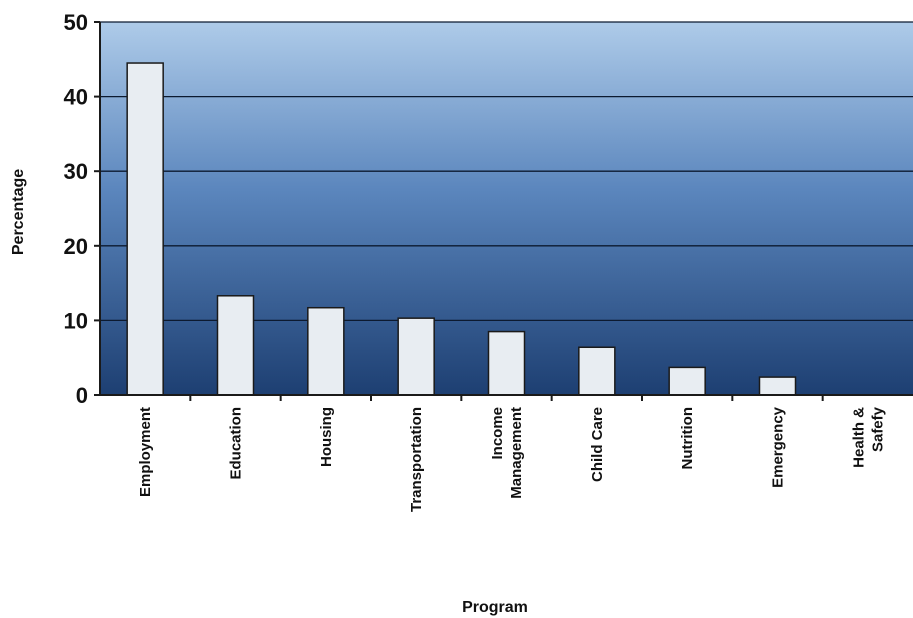 The width and height of the screenshot is (913, 618). Describe the element at coordinates (326, 437) in the screenshot. I see `category-label-2: Housing` at that location.